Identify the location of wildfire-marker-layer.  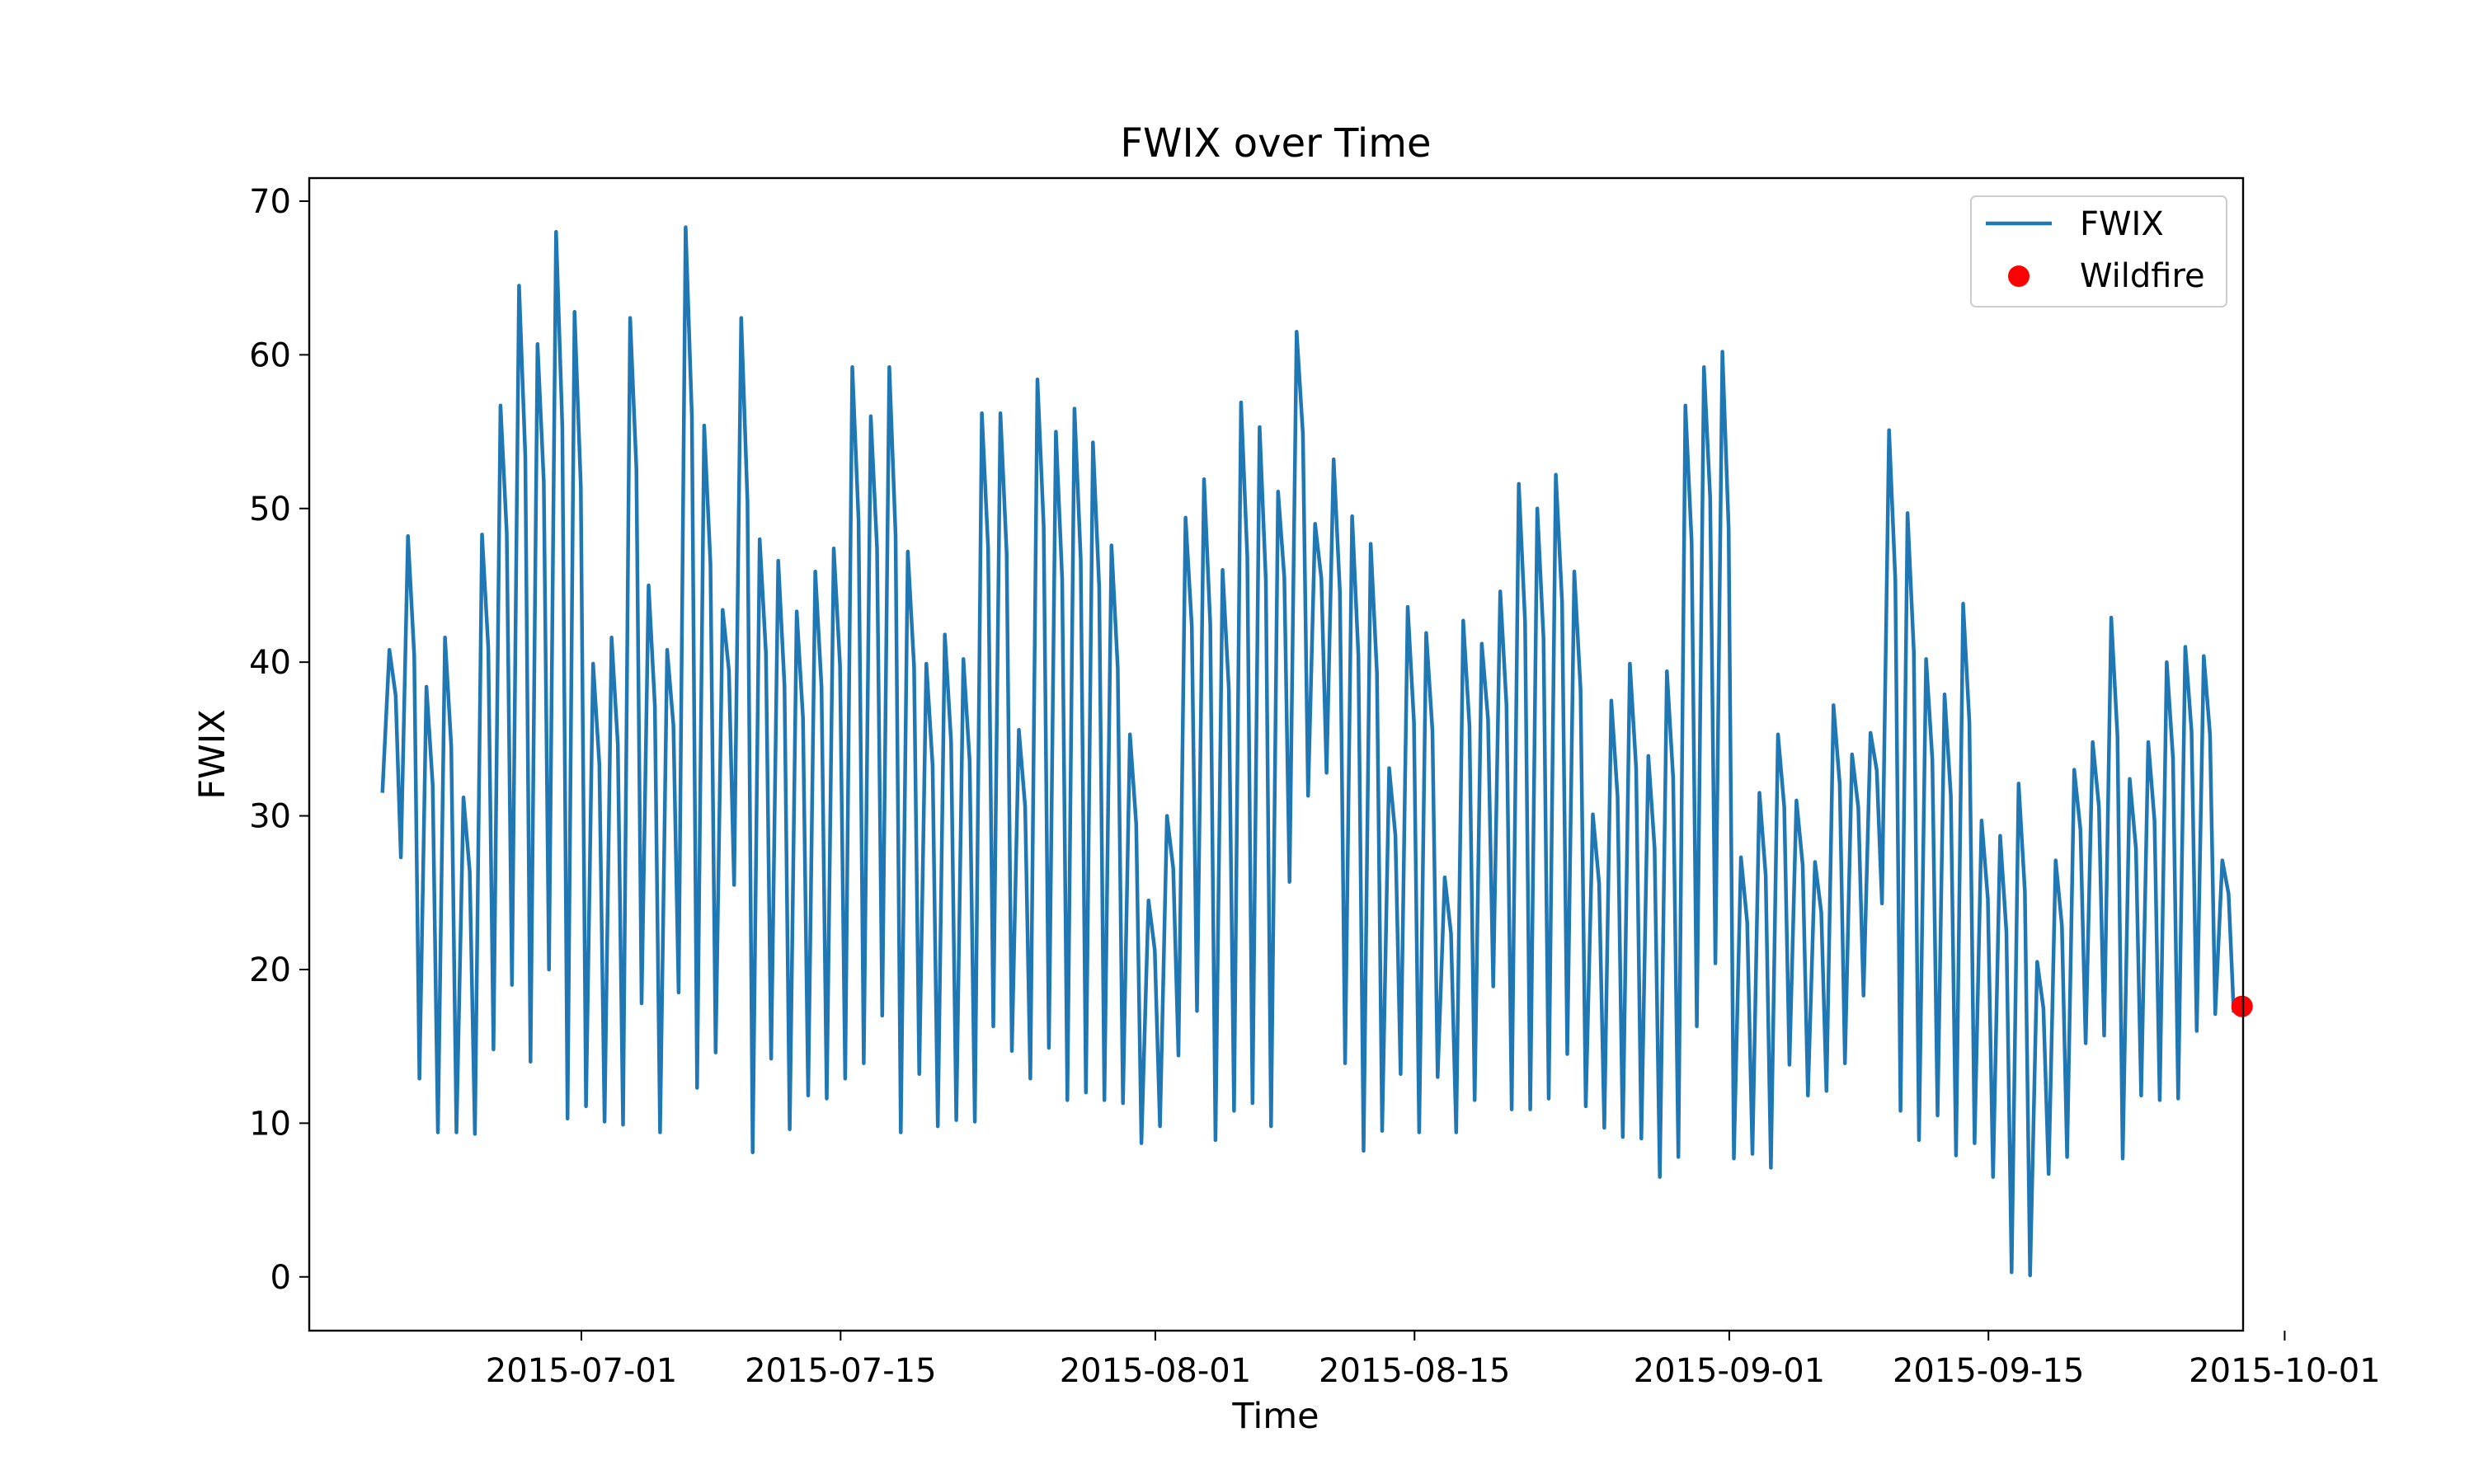
(2242, 1006).